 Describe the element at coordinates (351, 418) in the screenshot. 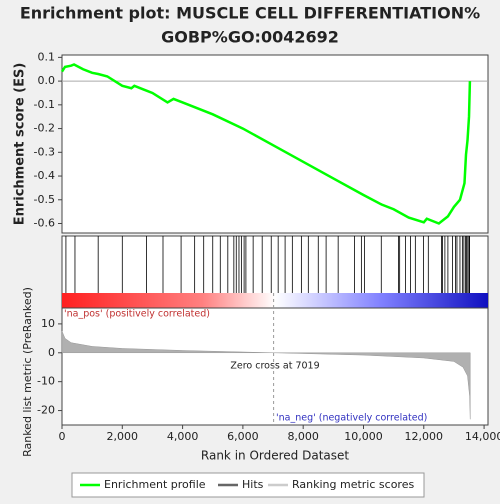

I see `neg-label: 'na_neg' (negatively correlated)` at that location.